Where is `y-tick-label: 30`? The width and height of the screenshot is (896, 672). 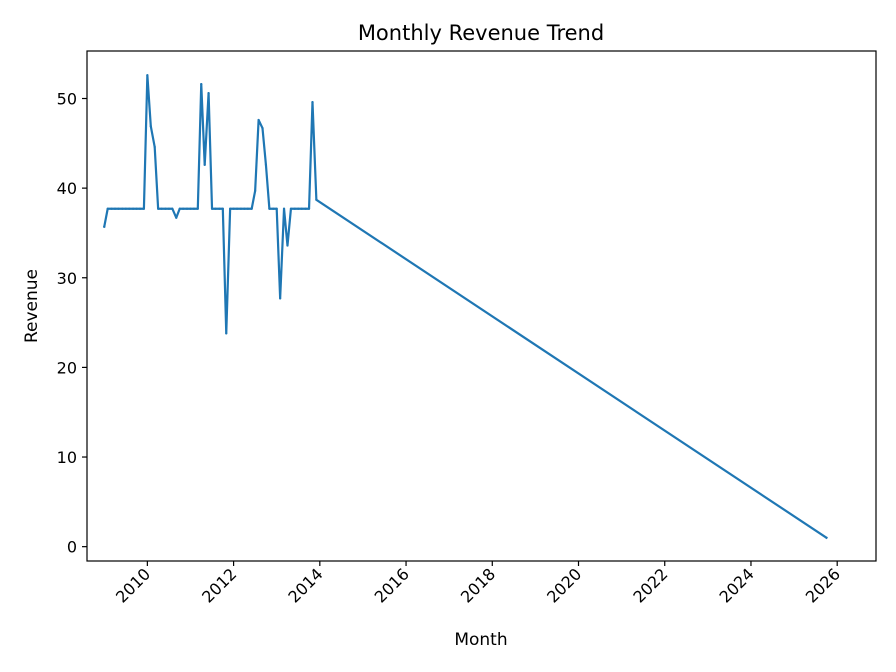 y-tick-label: 30 is located at coordinates (67, 278).